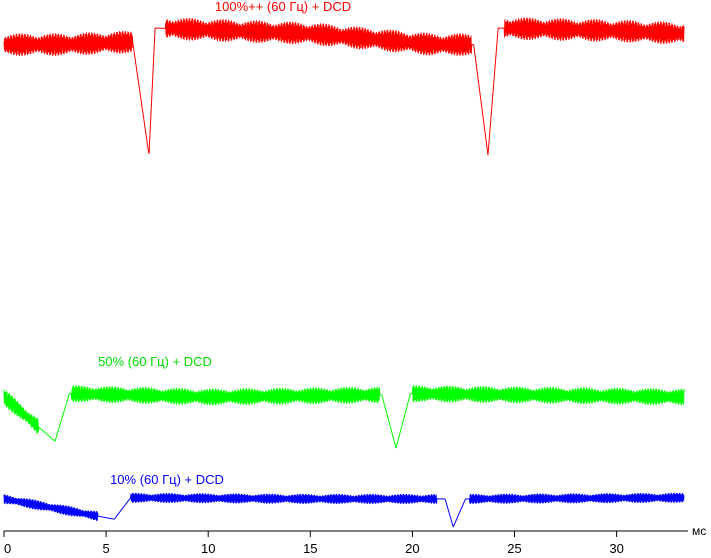 This screenshot has height=558, width=711. What do you see at coordinates (105, 548) in the screenshot?
I see `x-tick-label: 5` at bounding box center [105, 548].